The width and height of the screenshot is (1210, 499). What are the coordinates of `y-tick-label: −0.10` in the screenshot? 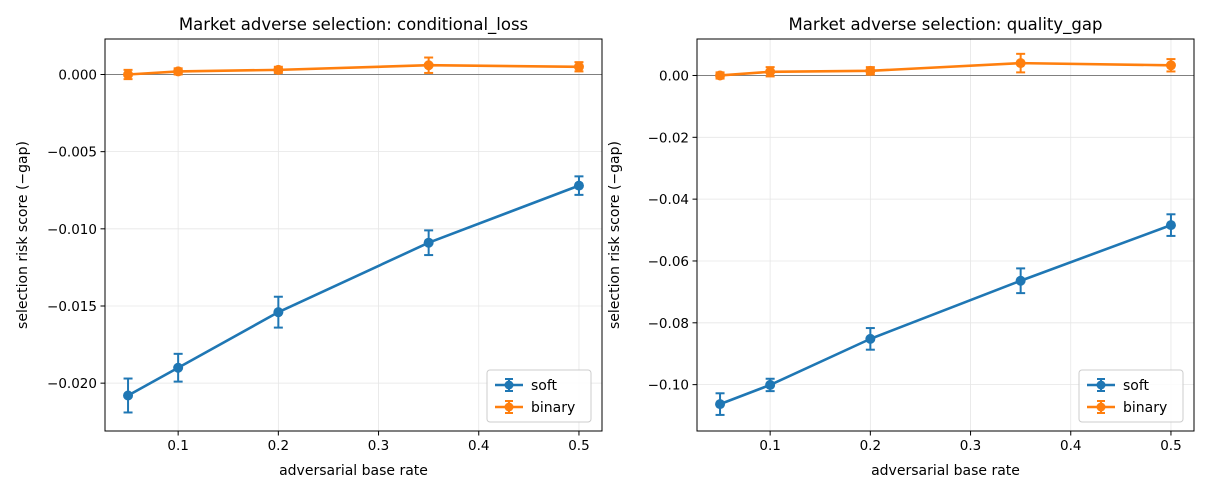 It's located at (668, 386).